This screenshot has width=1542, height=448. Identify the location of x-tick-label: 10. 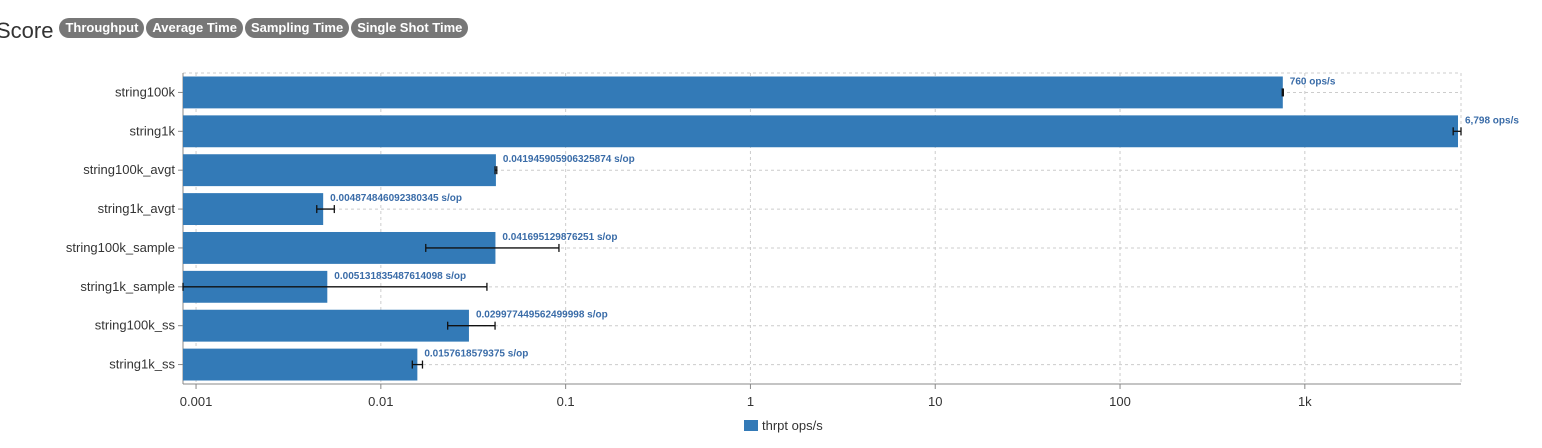
(935, 401).